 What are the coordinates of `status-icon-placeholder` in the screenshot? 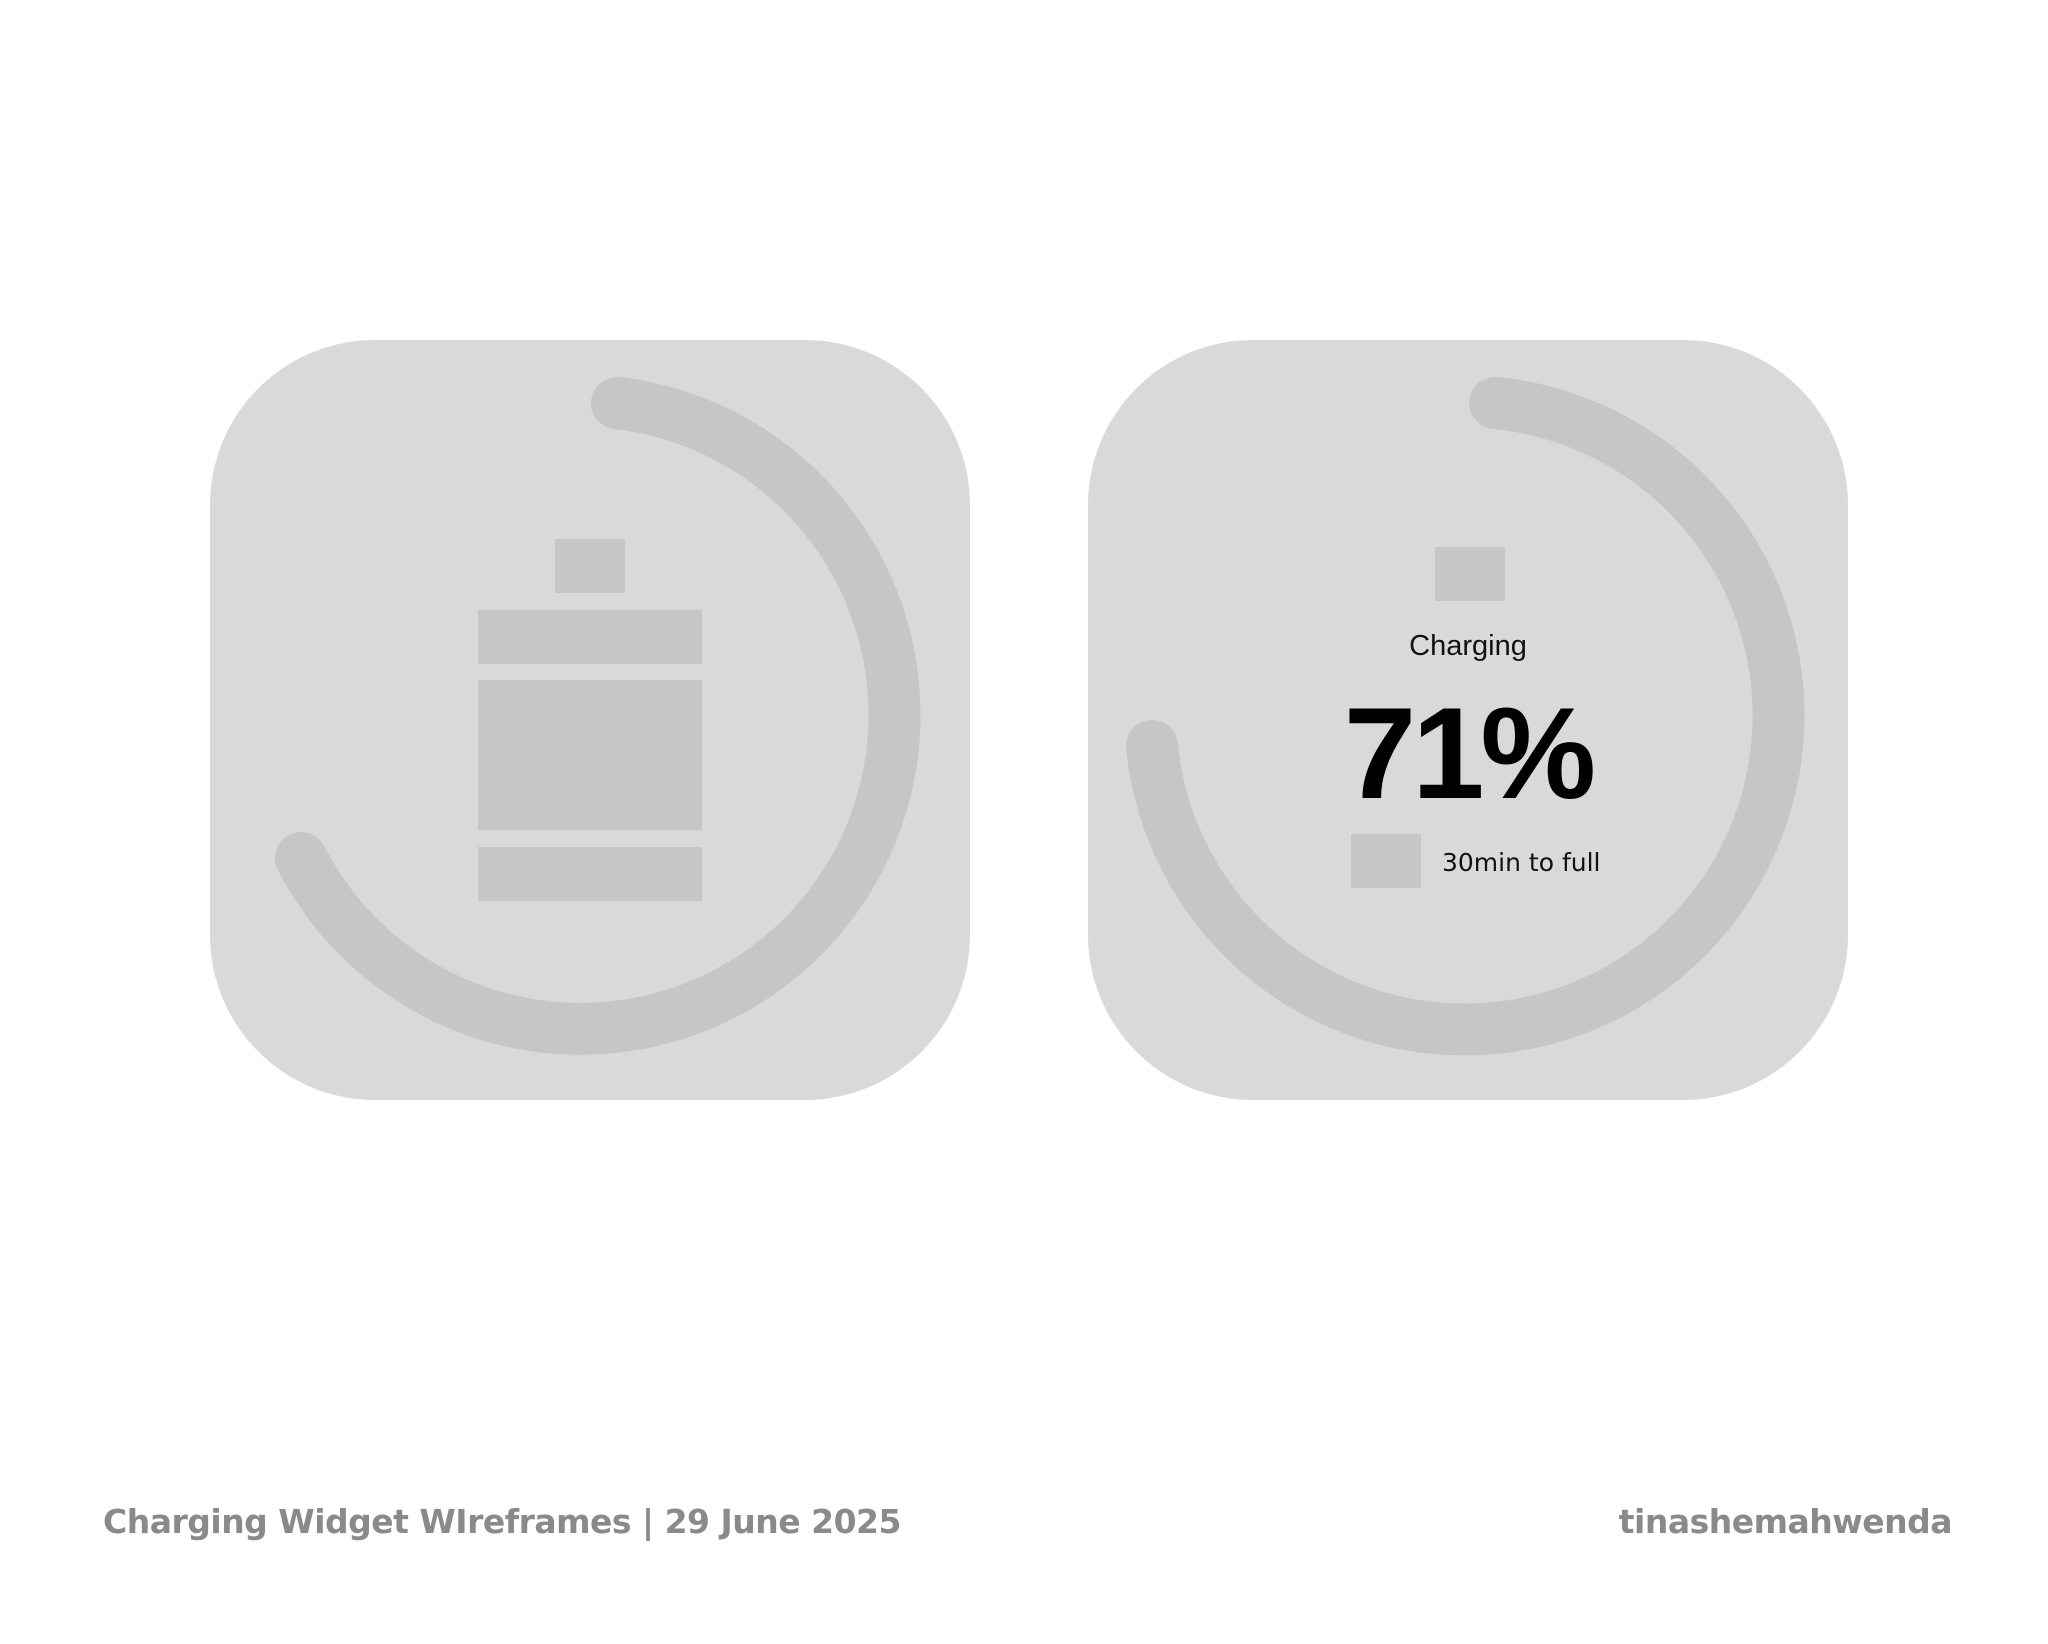 It's located at (1470, 574).